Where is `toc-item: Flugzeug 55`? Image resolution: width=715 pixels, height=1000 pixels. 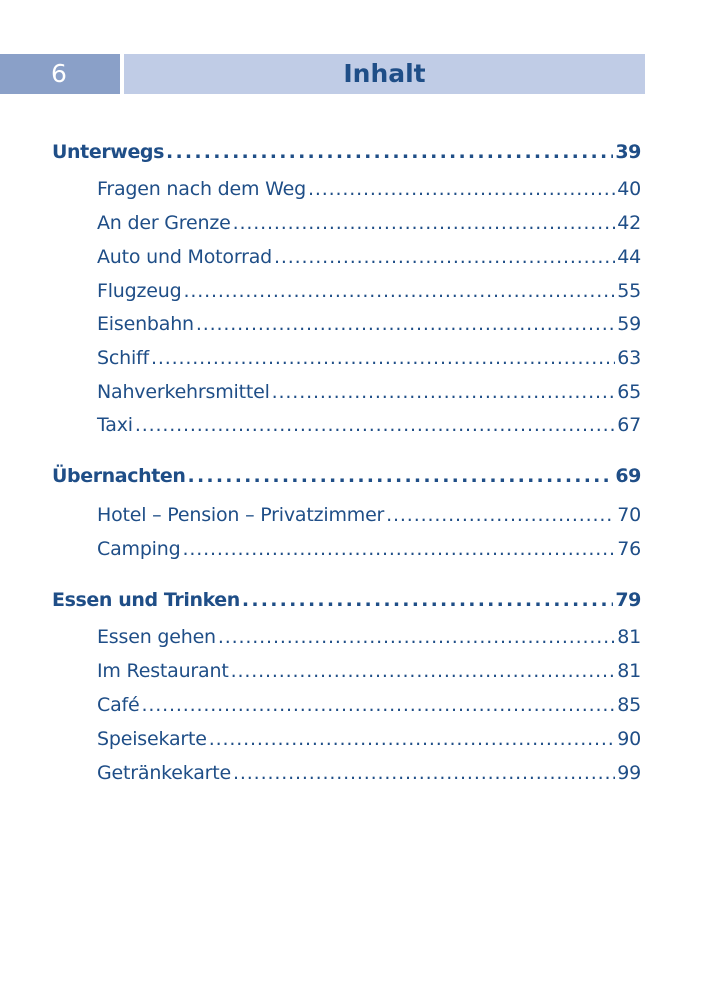 toc-item: Flugzeug 55 is located at coordinates (369, 291).